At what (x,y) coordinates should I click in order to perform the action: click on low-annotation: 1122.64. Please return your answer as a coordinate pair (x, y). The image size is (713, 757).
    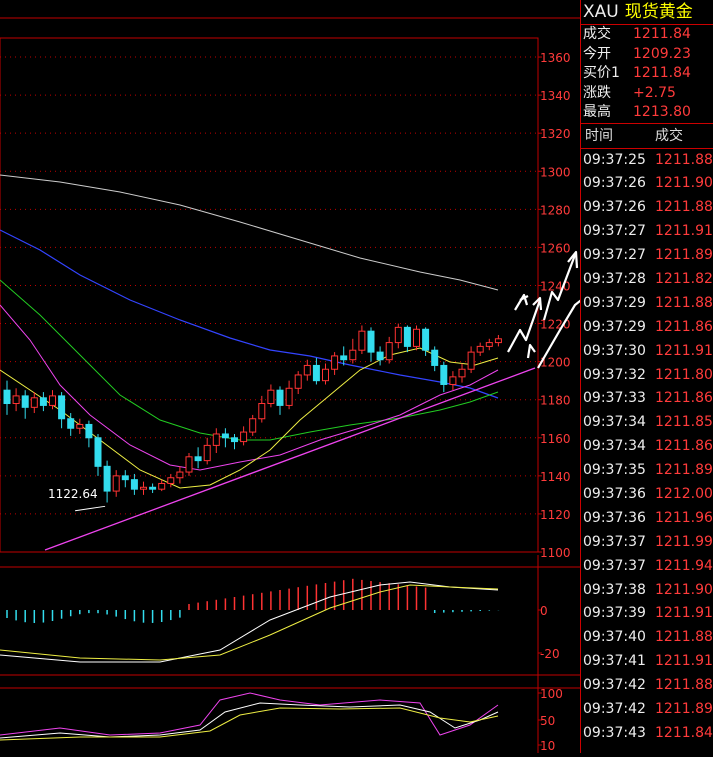
    Looking at the image, I should click on (73, 494).